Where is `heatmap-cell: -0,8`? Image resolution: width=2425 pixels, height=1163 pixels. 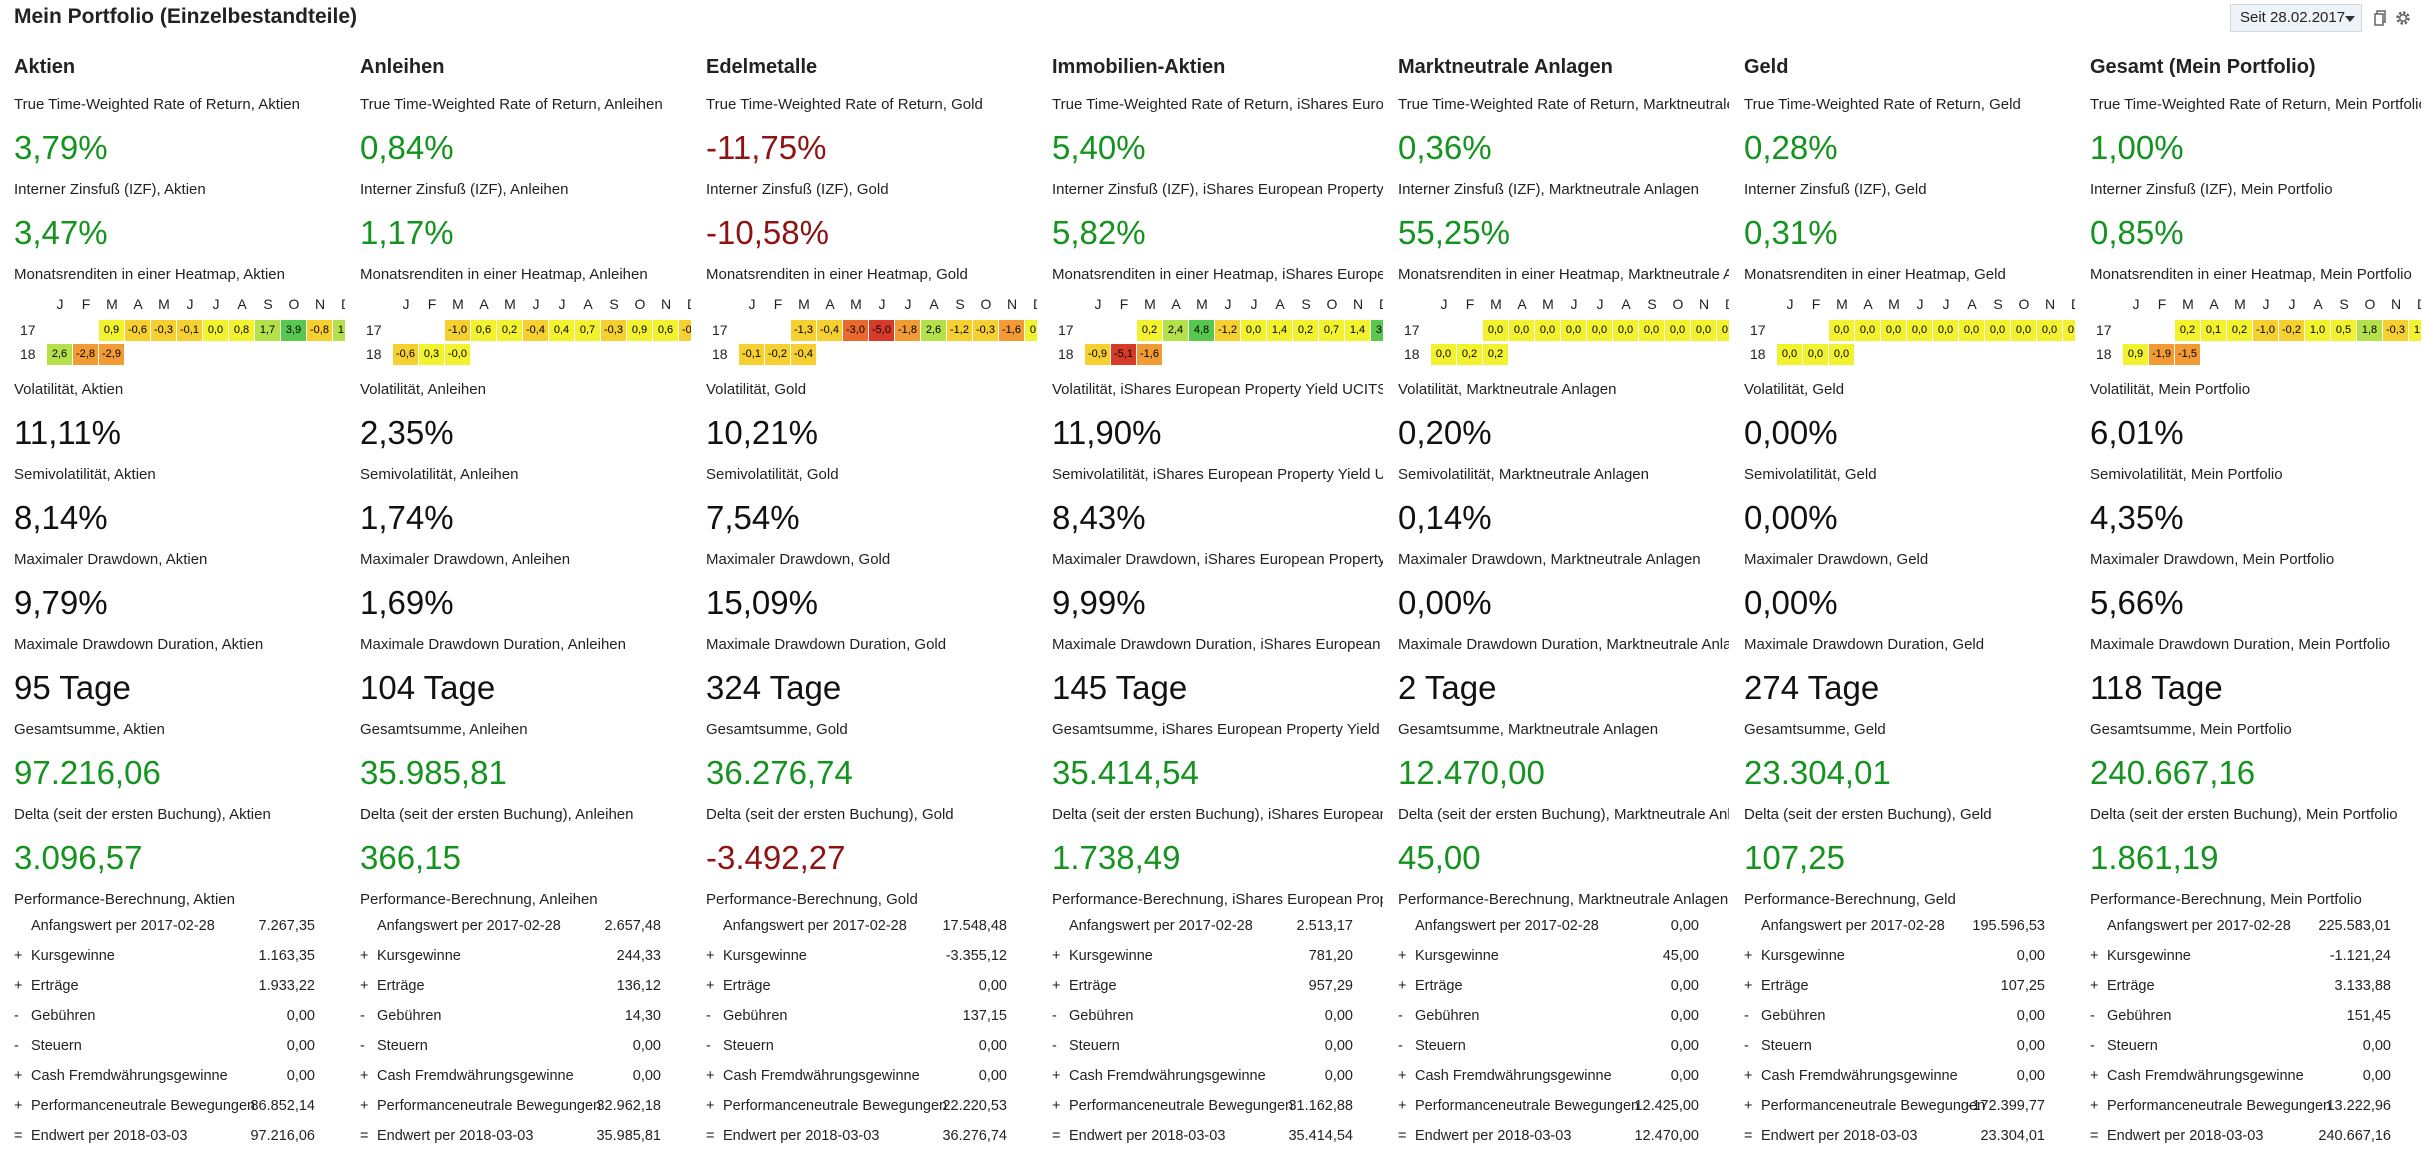
heatmap-cell: -0,8 is located at coordinates (319, 330).